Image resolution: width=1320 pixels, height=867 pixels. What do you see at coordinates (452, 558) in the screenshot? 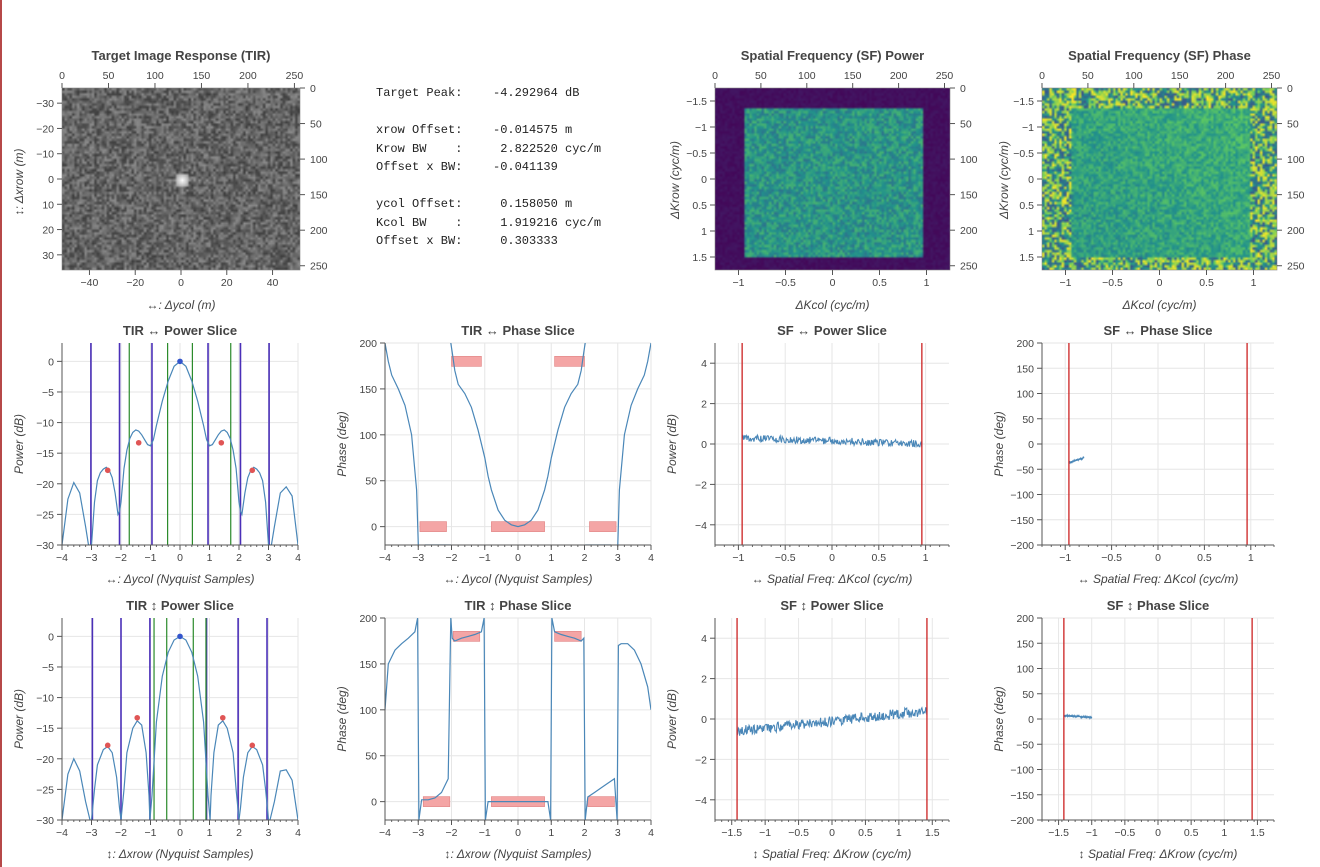
I see `x-tick-label: −2` at bounding box center [452, 558].